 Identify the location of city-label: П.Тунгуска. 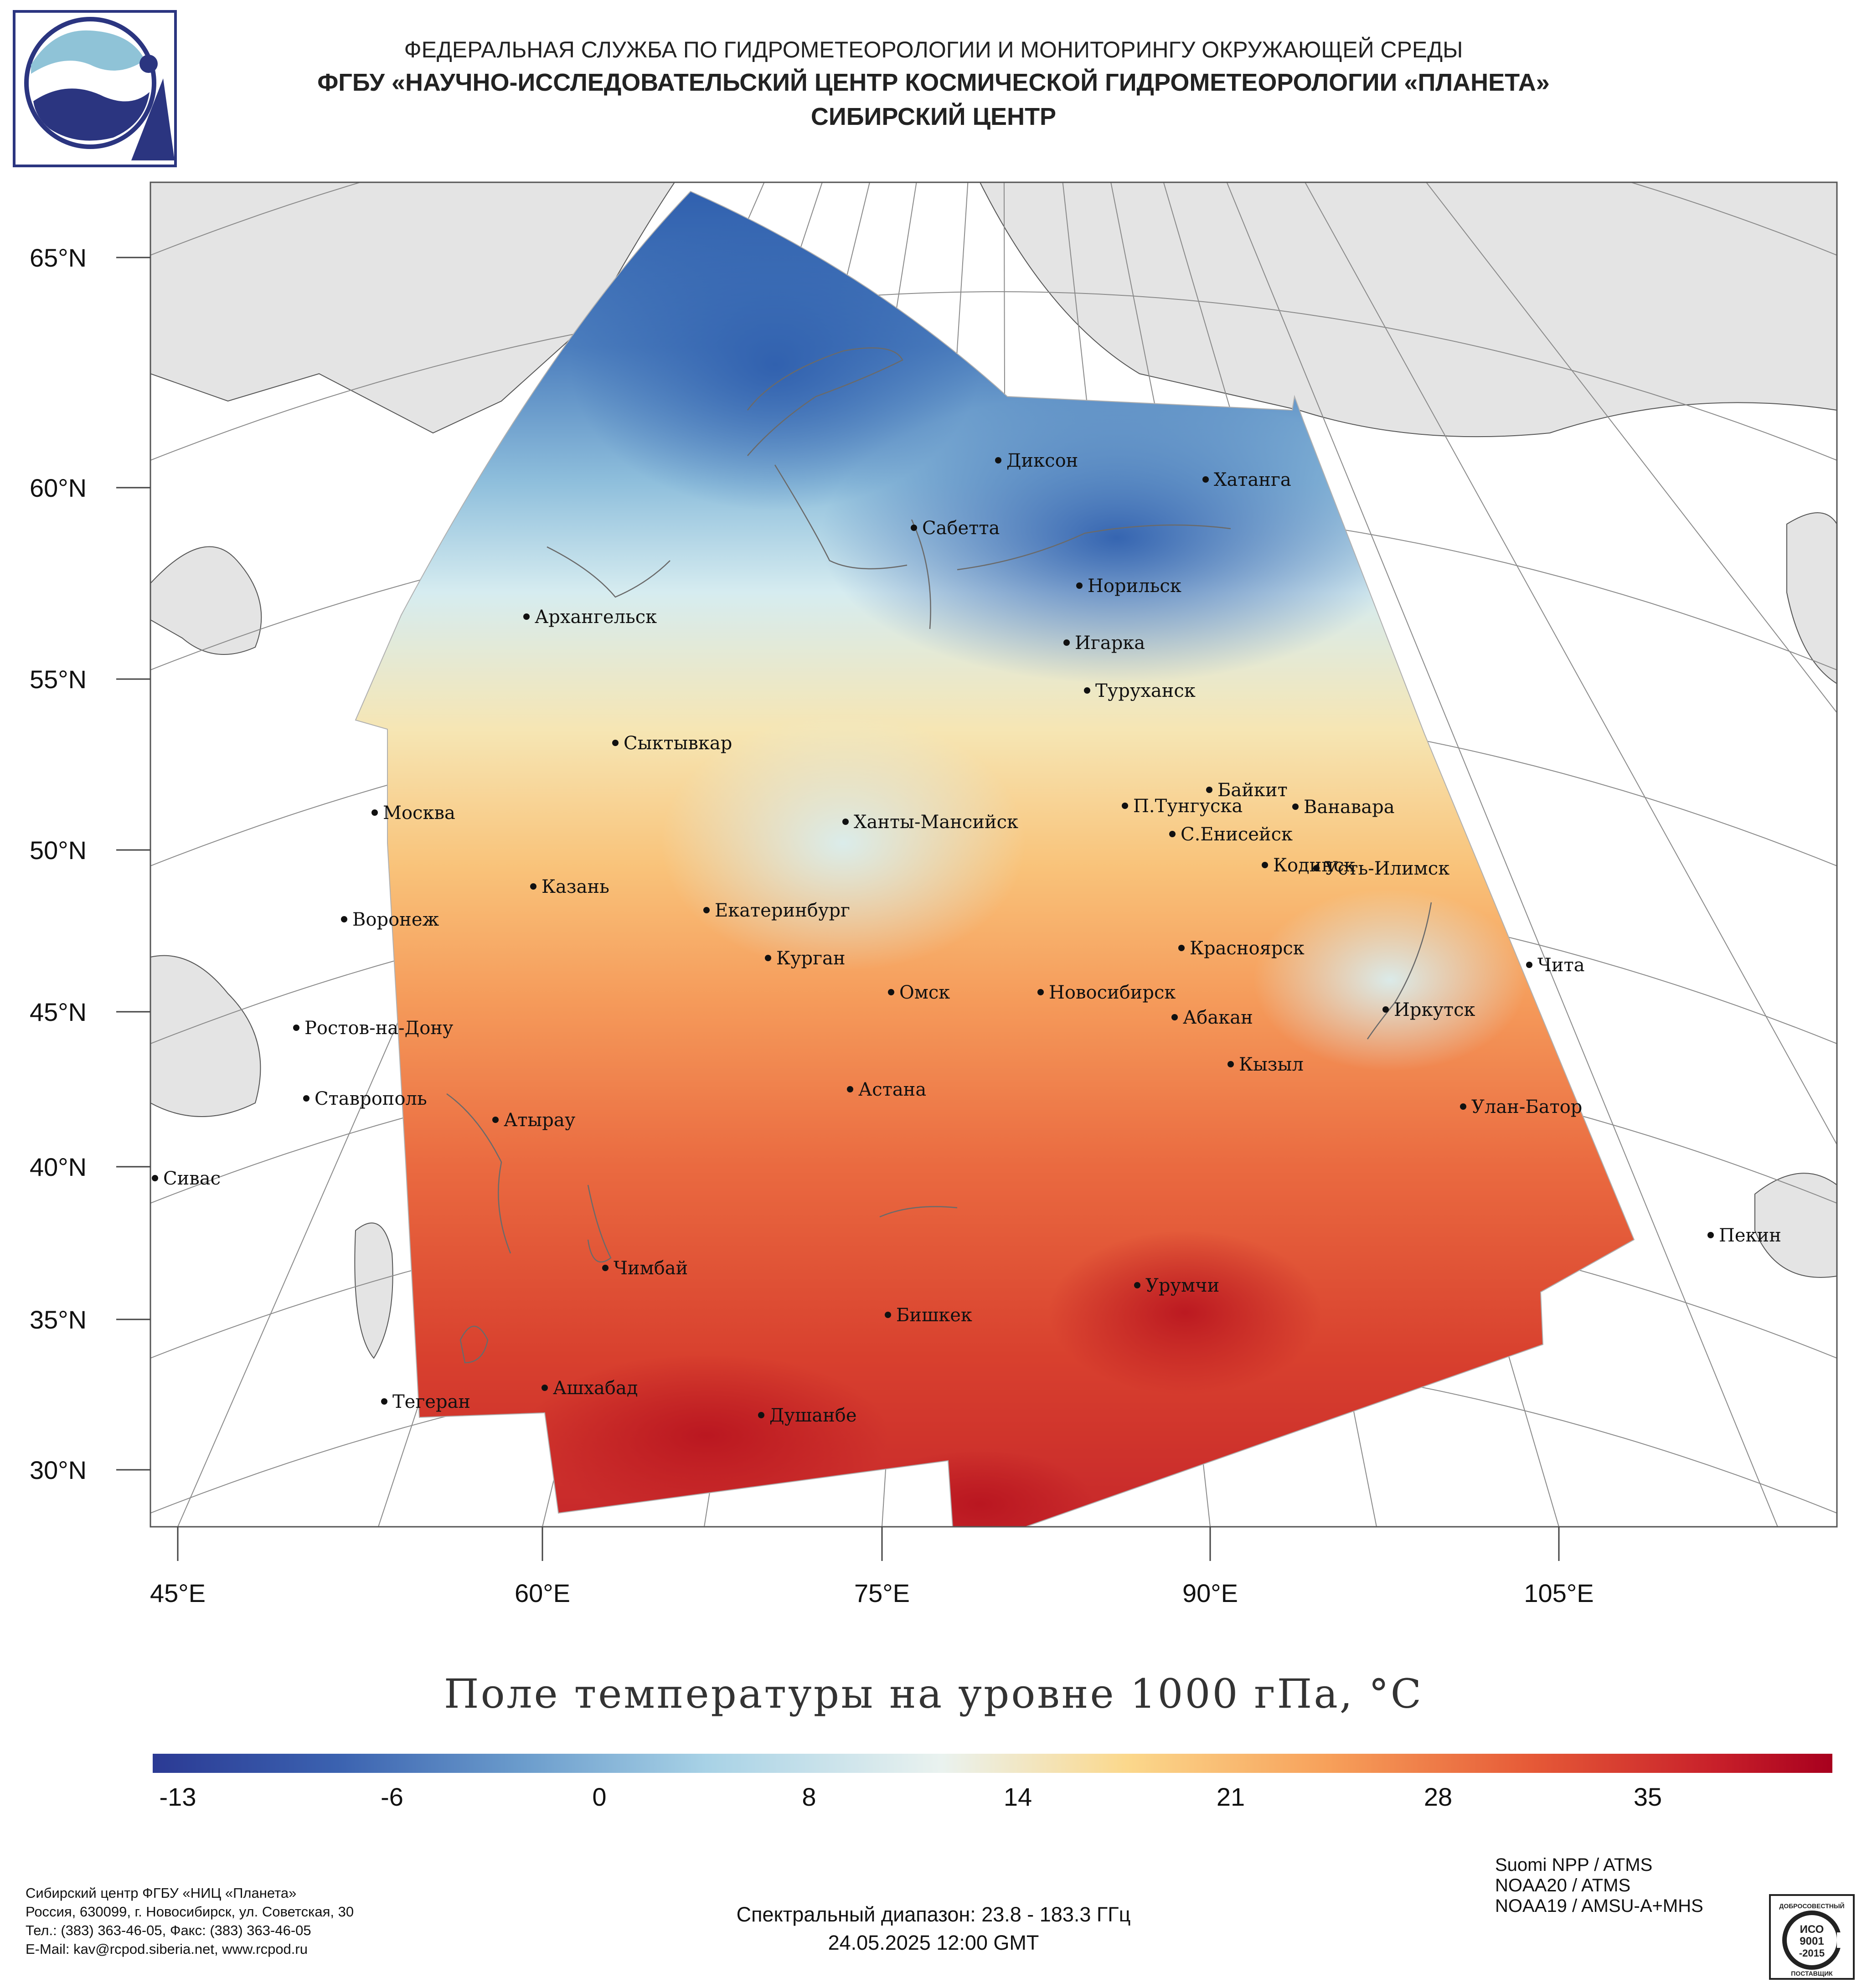
(1188, 806).